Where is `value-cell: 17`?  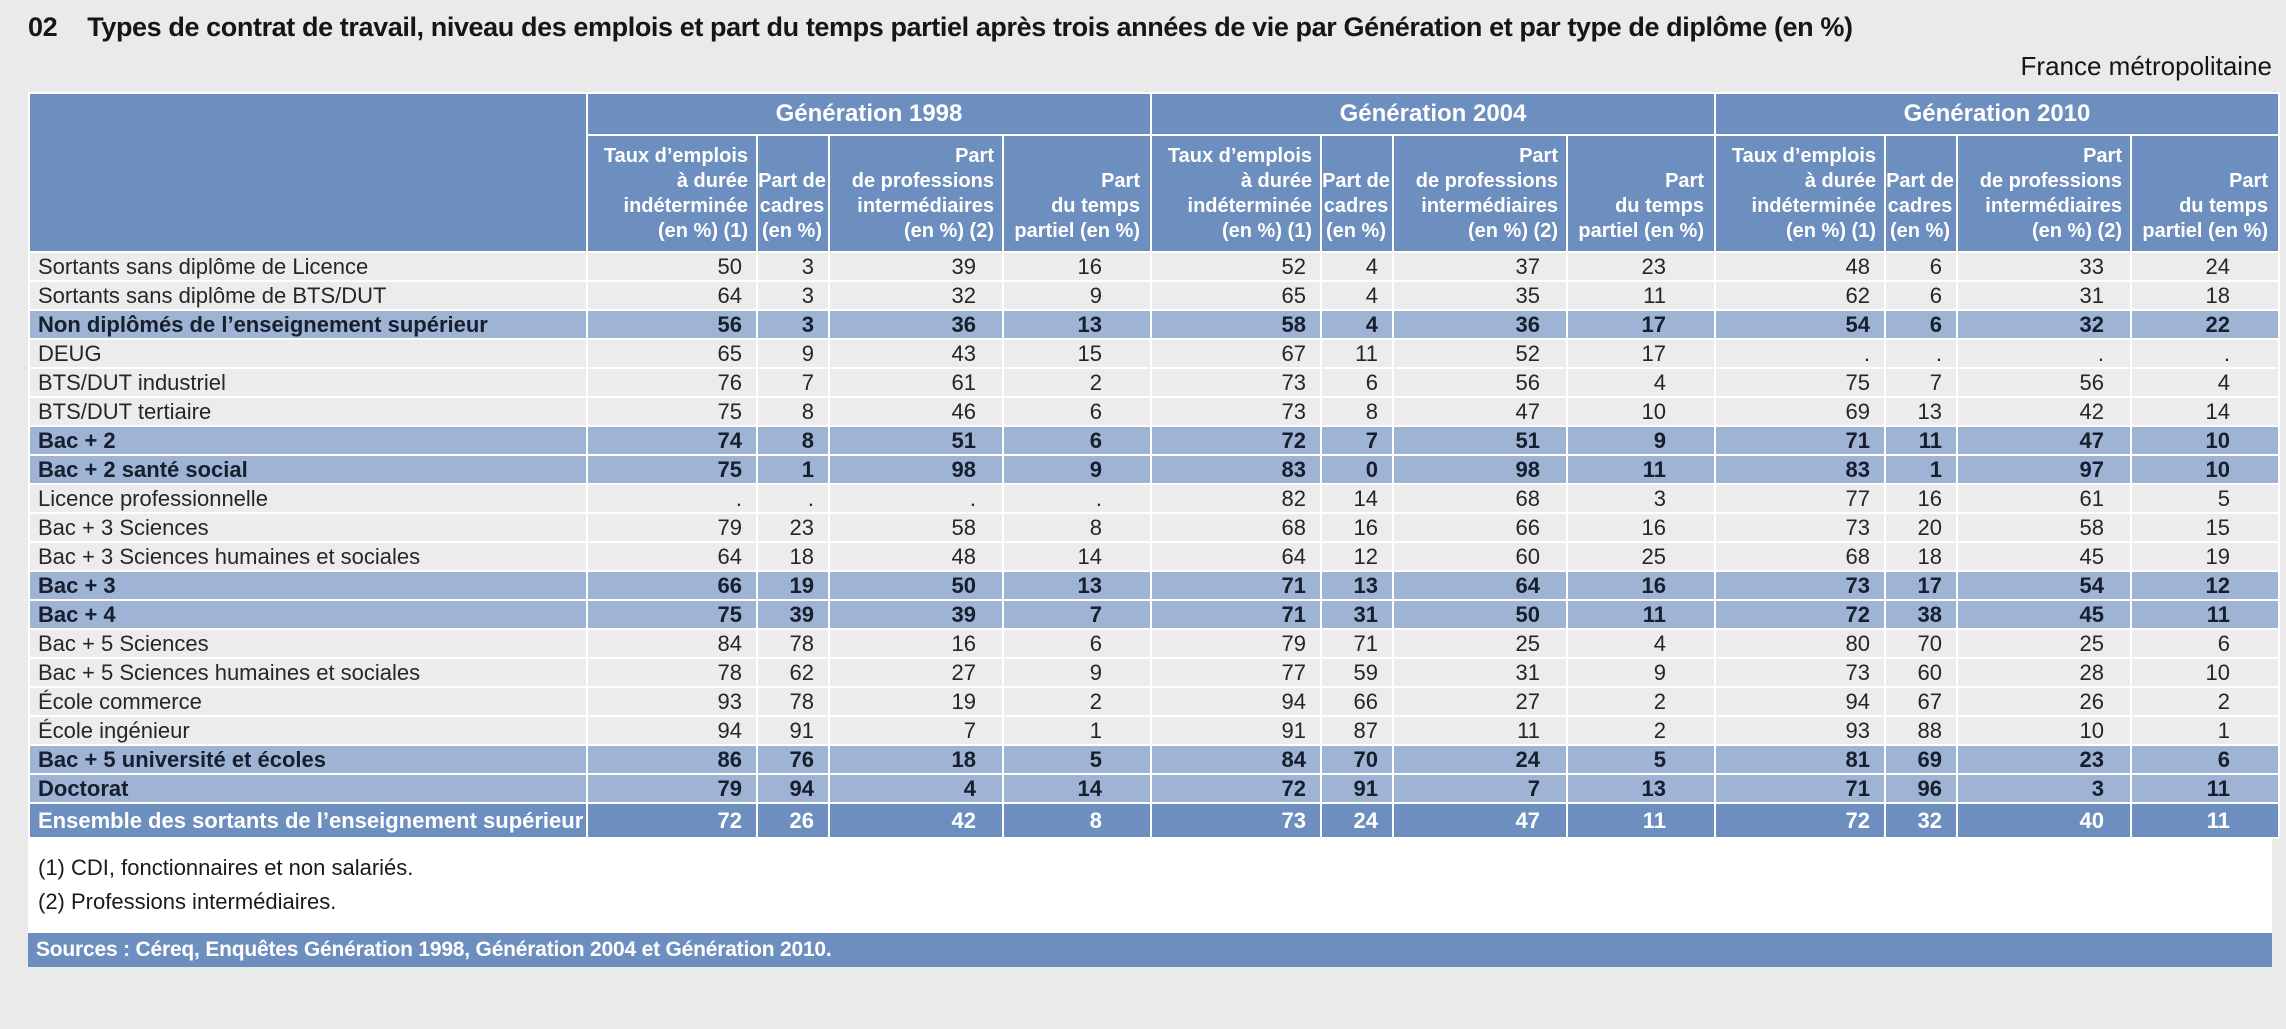 value-cell: 17 is located at coordinates (1641, 353).